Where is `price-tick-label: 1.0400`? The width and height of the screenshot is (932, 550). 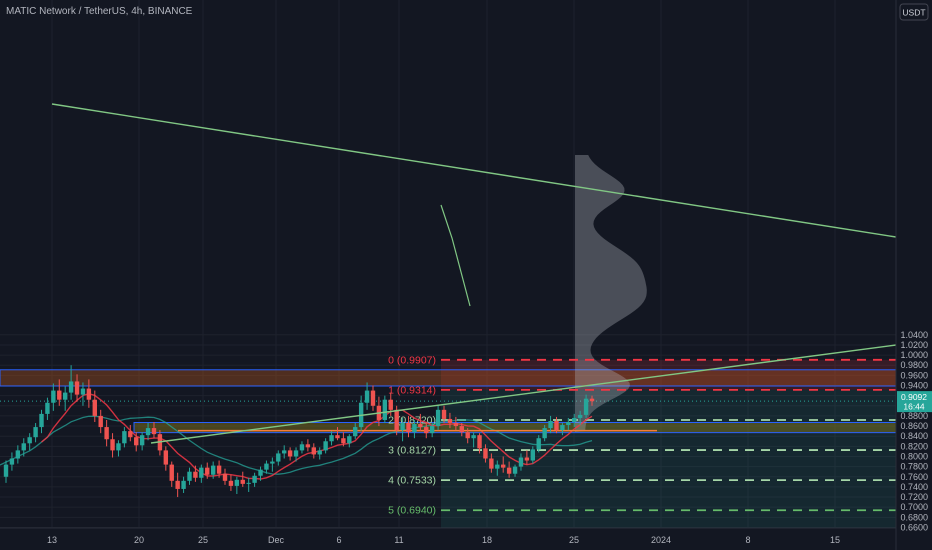 price-tick-label: 1.0400 is located at coordinates (914, 335).